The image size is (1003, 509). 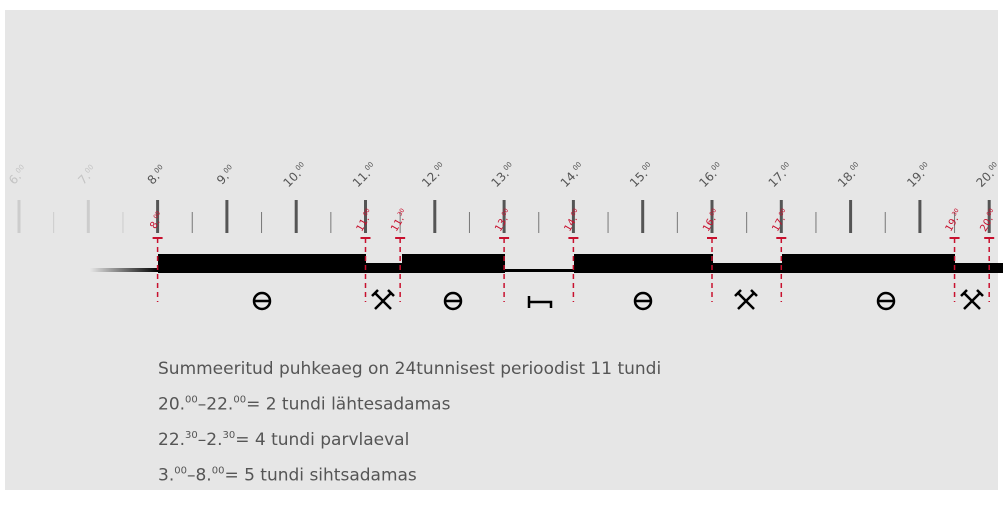 I want to click on hour-label: 7.00, so click(x=87, y=175).